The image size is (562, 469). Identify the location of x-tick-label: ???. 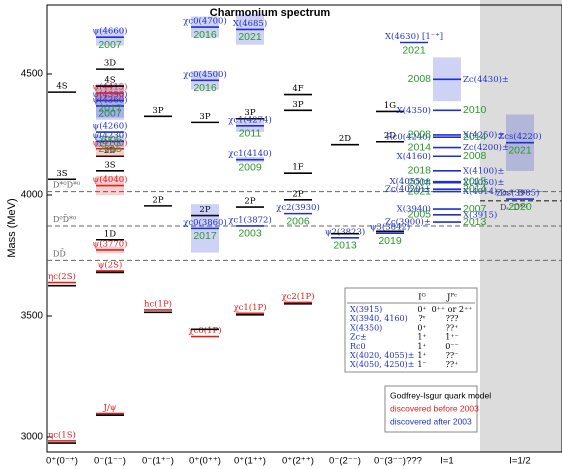
(414, 461).